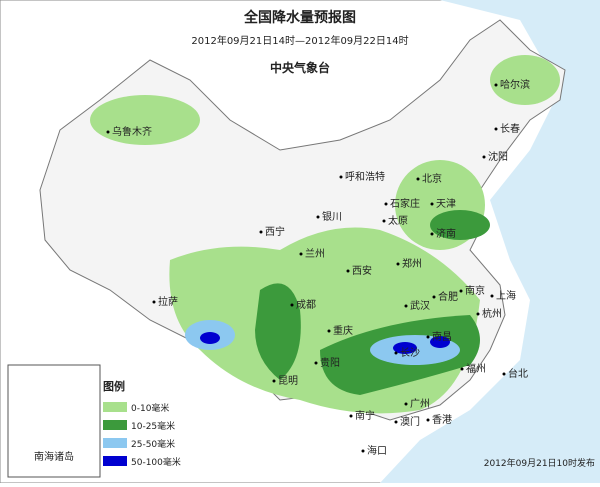  Describe the element at coordinates (153, 444) in the screenshot. I see `legend-label: 25-50毫米` at that location.